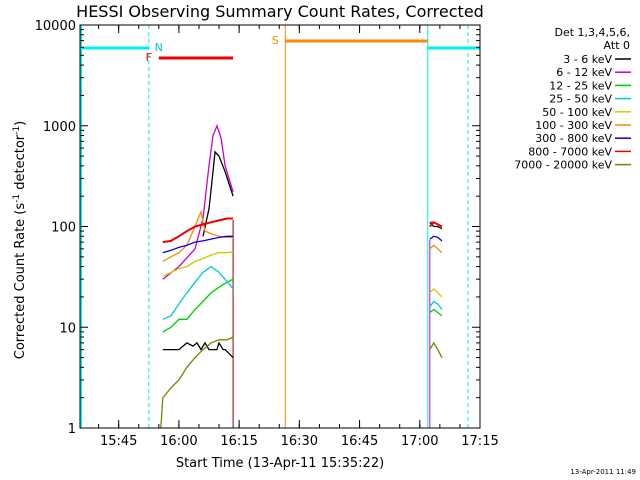 Image resolution: width=640 pixels, height=480 pixels. Describe the element at coordinates (63, 228) in the screenshot. I see `y-tick-label: 100` at that location.